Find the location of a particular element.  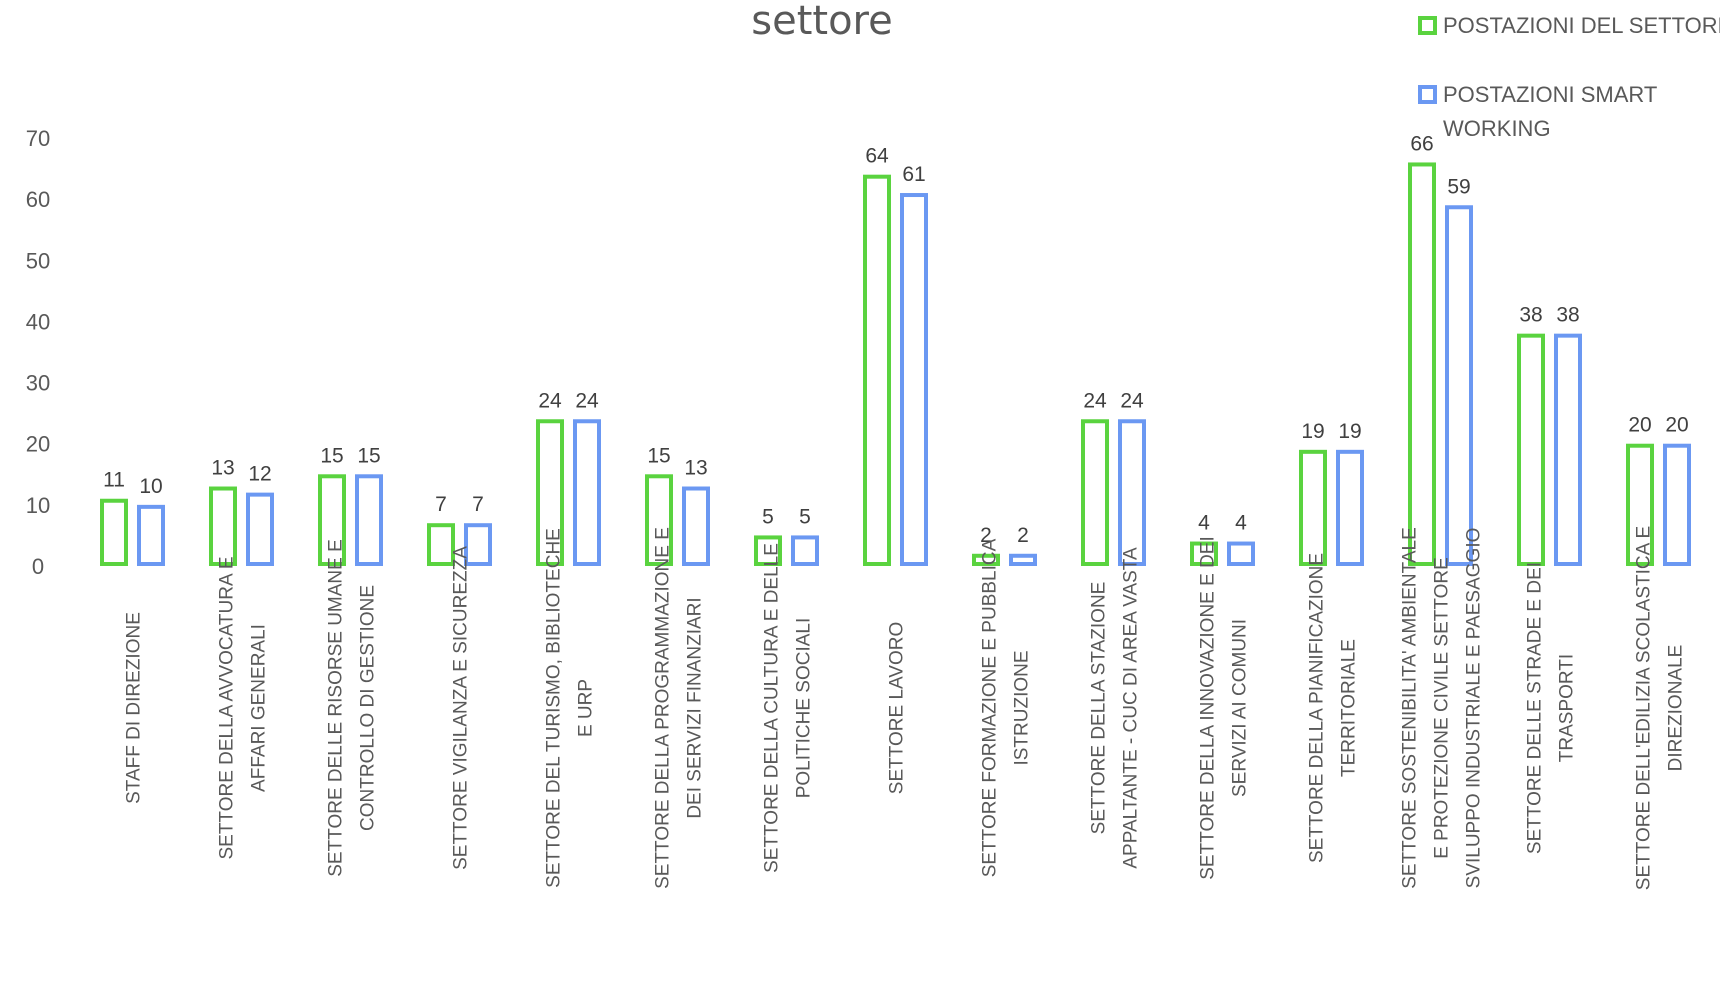

svg-text: SETTORE LAVORO is located at coordinates (897, 708).